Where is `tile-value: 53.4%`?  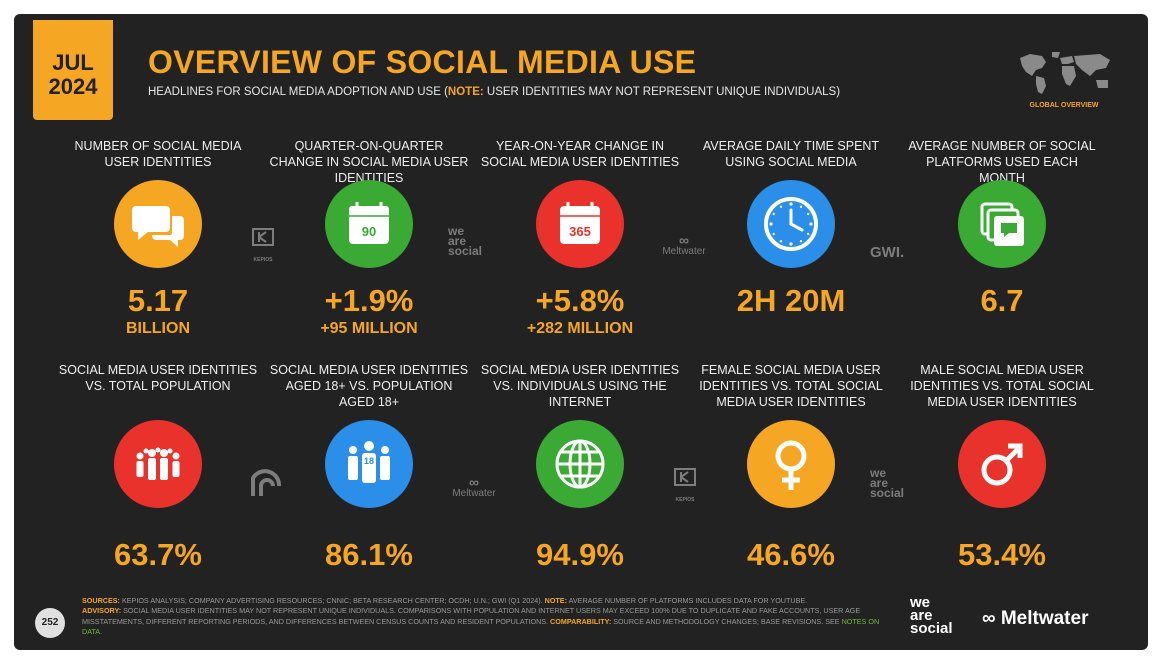 tile-value: 53.4% is located at coordinates (1002, 554).